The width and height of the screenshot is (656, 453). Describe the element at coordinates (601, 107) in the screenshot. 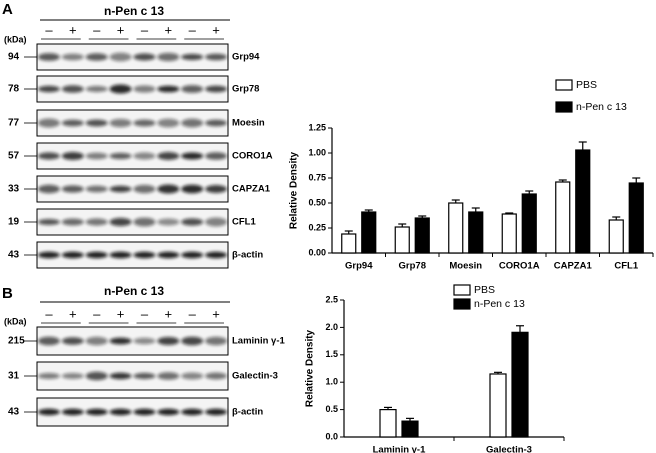

I see `legend-label: n-Pen c 13` at that location.